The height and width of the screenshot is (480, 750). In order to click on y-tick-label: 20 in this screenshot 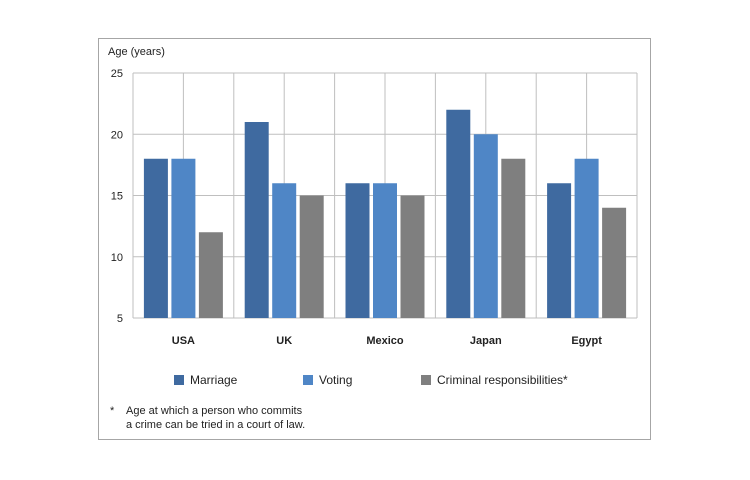, I will do `click(117, 135)`.